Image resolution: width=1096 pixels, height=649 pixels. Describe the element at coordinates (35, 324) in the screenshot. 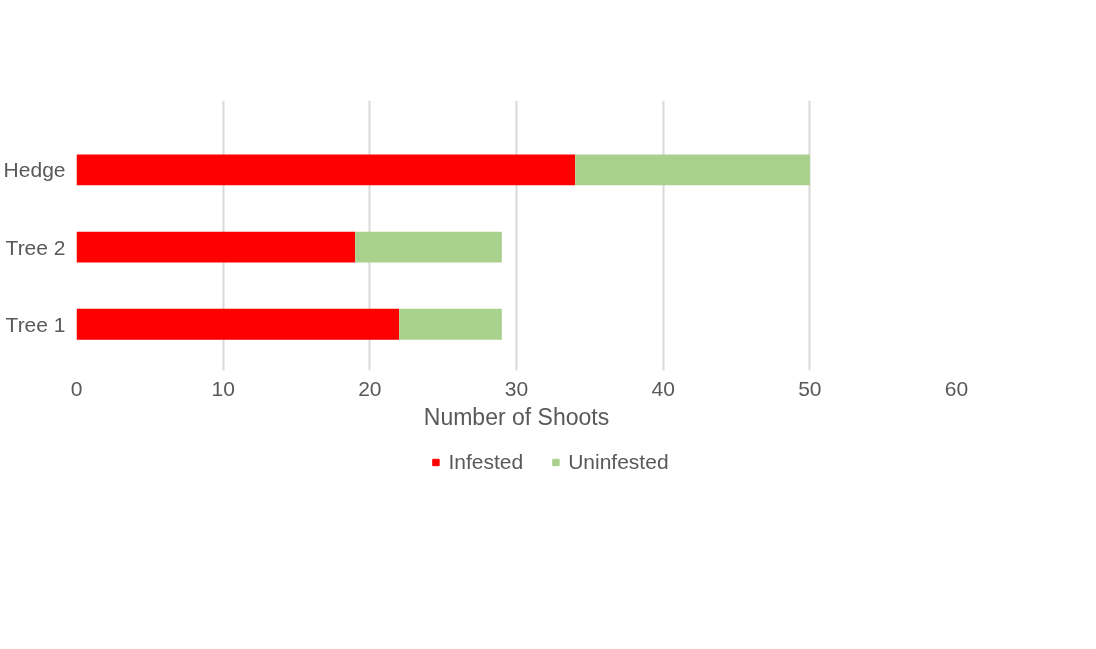

I see `y-tick-label: Tree 1` at that location.